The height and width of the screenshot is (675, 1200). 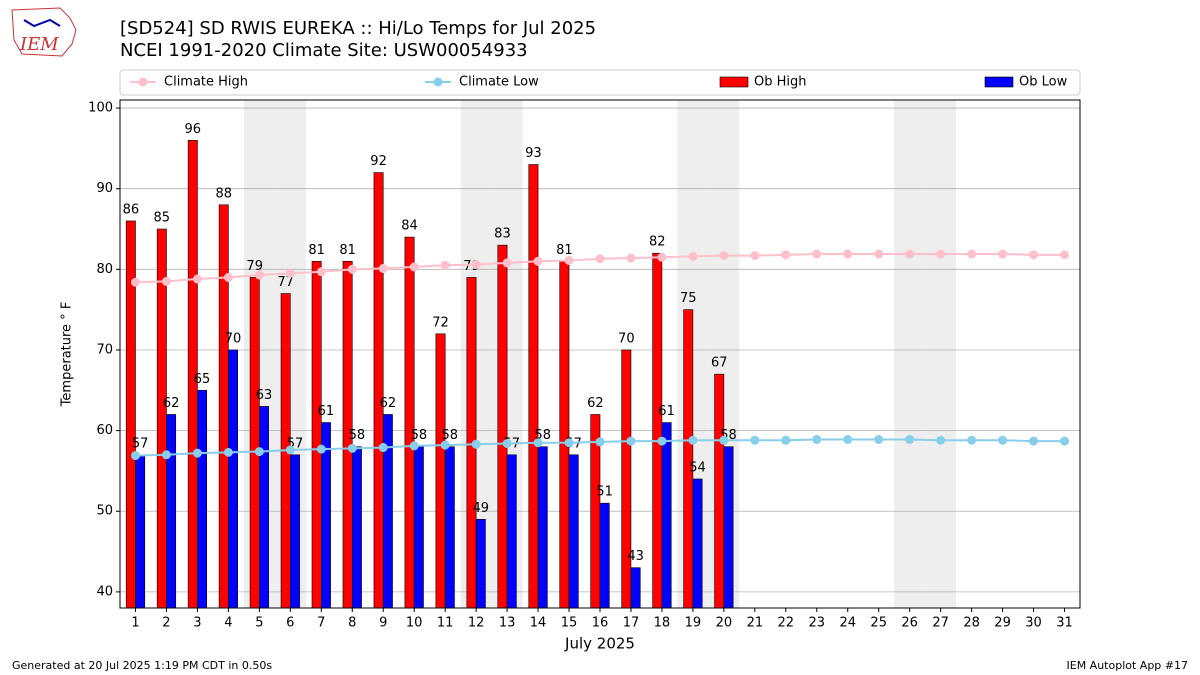 What do you see at coordinates (657, 242) in the screenshot?
I see `data-label: 82` at bounding box center [657, 242].